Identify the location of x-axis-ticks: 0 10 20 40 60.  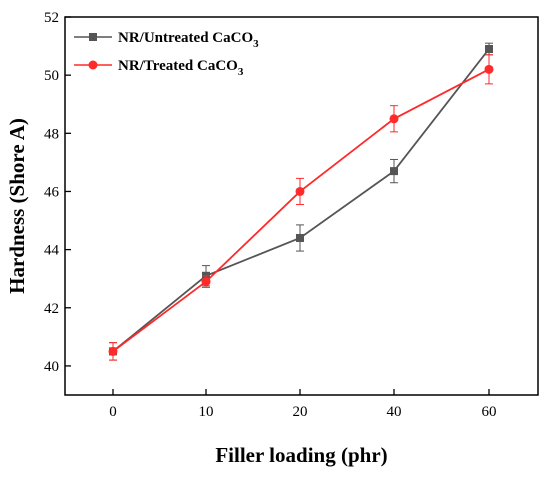
(303, 404).